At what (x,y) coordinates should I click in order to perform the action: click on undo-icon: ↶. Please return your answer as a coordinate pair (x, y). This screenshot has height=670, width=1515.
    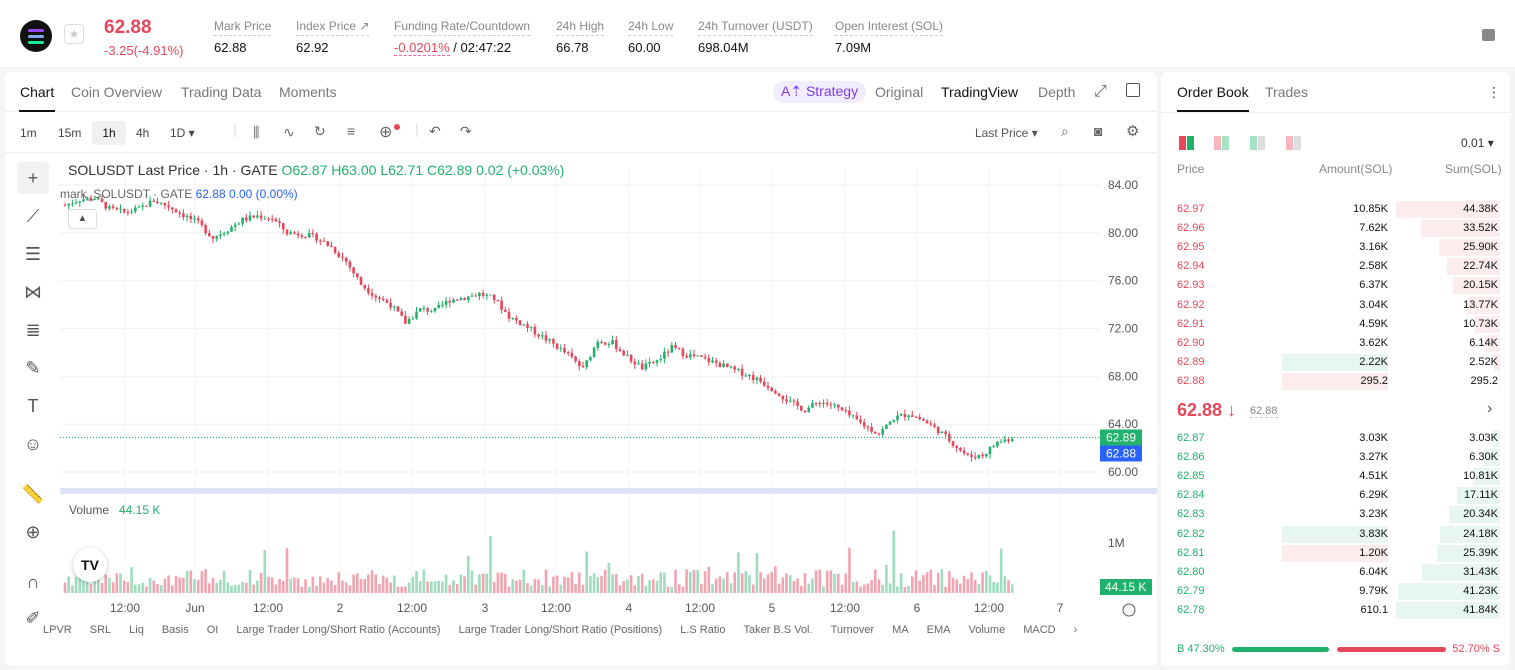
    Looking at the image, I should click on (435, 131).